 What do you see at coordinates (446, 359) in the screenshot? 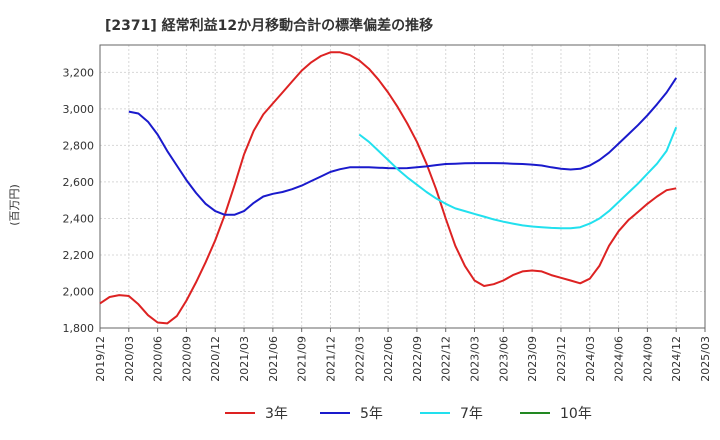
I see `x-tick-label: 2022/12` at bounding box center [446, 359].